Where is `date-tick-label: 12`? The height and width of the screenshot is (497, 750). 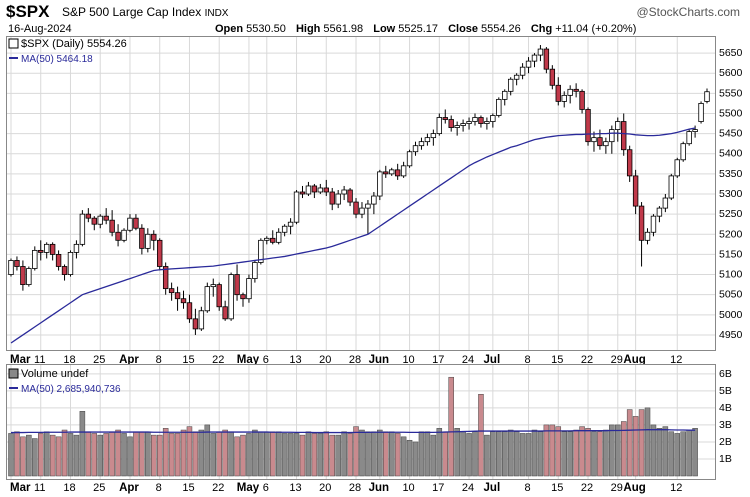
date-tick-label: 12 is located at coordinates (676, 488).